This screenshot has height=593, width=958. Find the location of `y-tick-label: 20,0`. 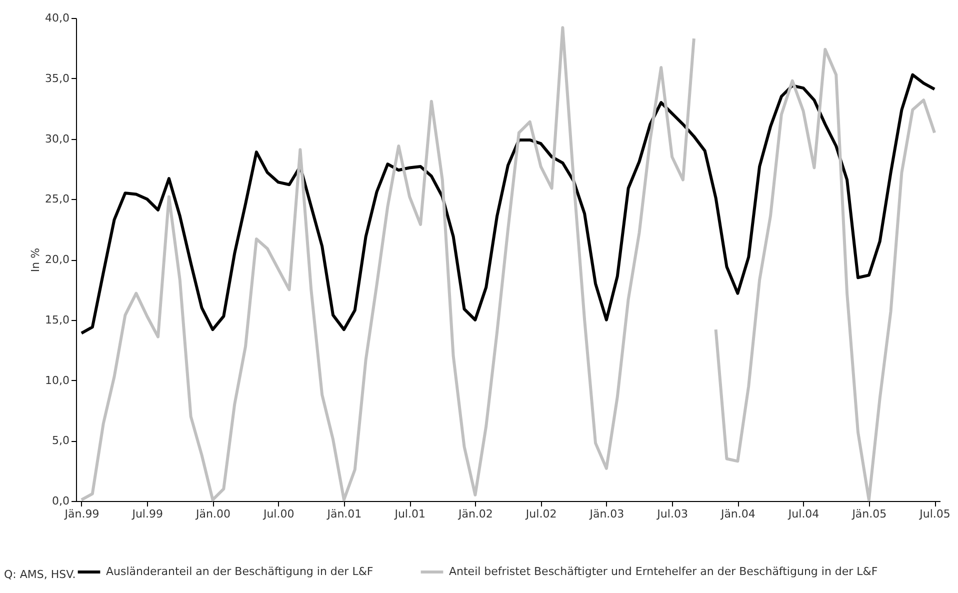

y-tick-label: 20,0 is located at coordinates (57, 259).